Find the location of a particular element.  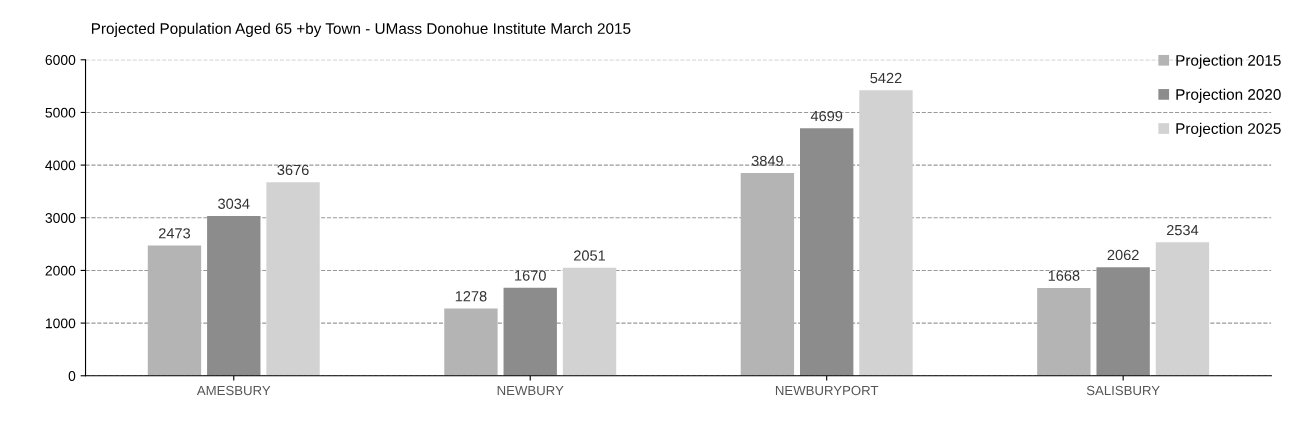

data-label: 2051 is located at coordinates (590, 255).